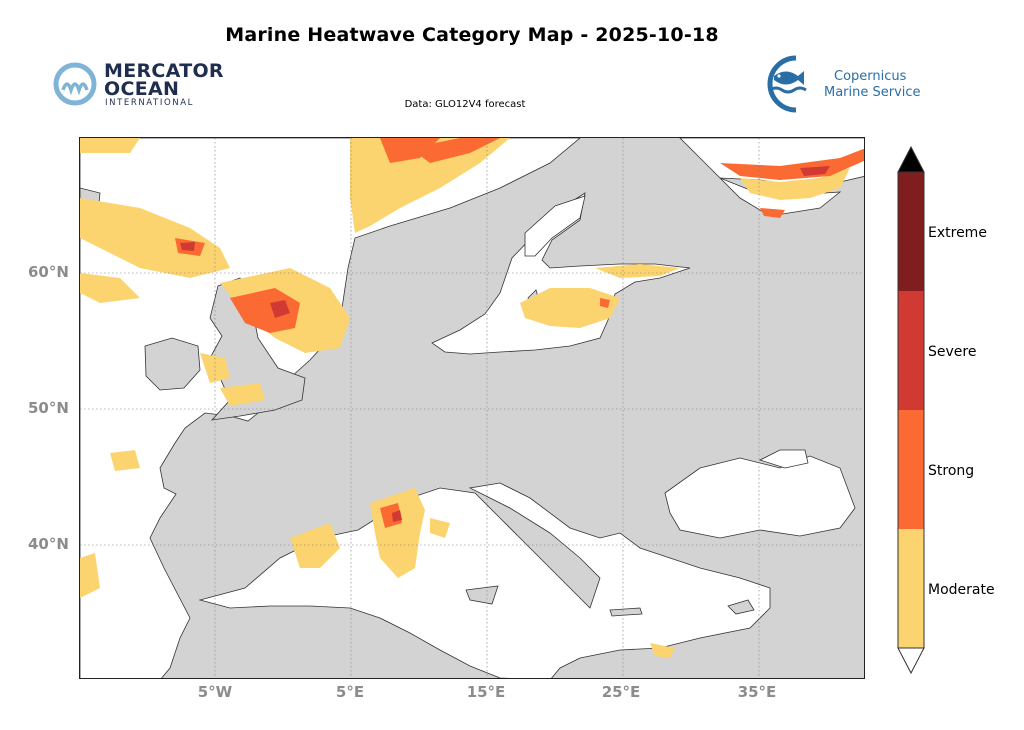 The width and height of the screenshot is (1024, 730). I want to click on copernicus-marine-logo: Copernicus Marine Service, so click(841, 84).